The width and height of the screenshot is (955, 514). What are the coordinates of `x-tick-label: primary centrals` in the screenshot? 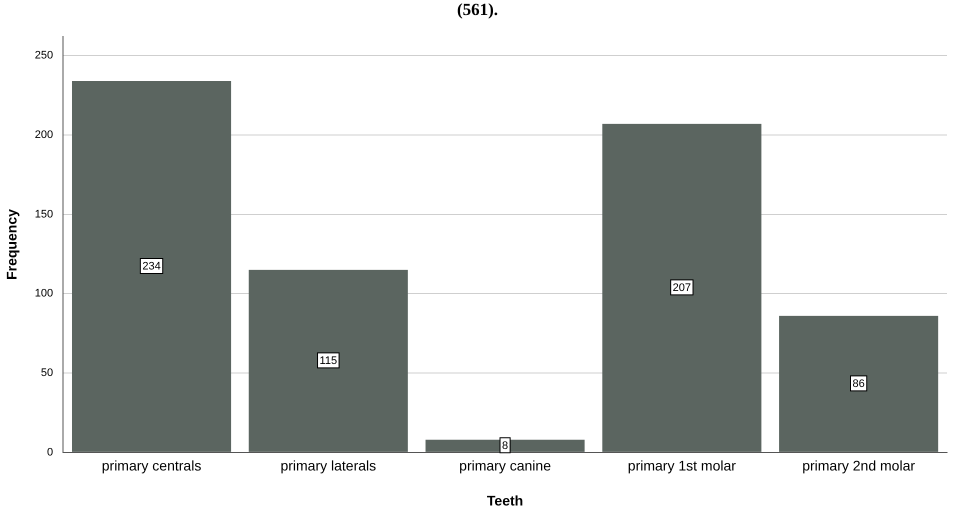 It's located at (152, 466).